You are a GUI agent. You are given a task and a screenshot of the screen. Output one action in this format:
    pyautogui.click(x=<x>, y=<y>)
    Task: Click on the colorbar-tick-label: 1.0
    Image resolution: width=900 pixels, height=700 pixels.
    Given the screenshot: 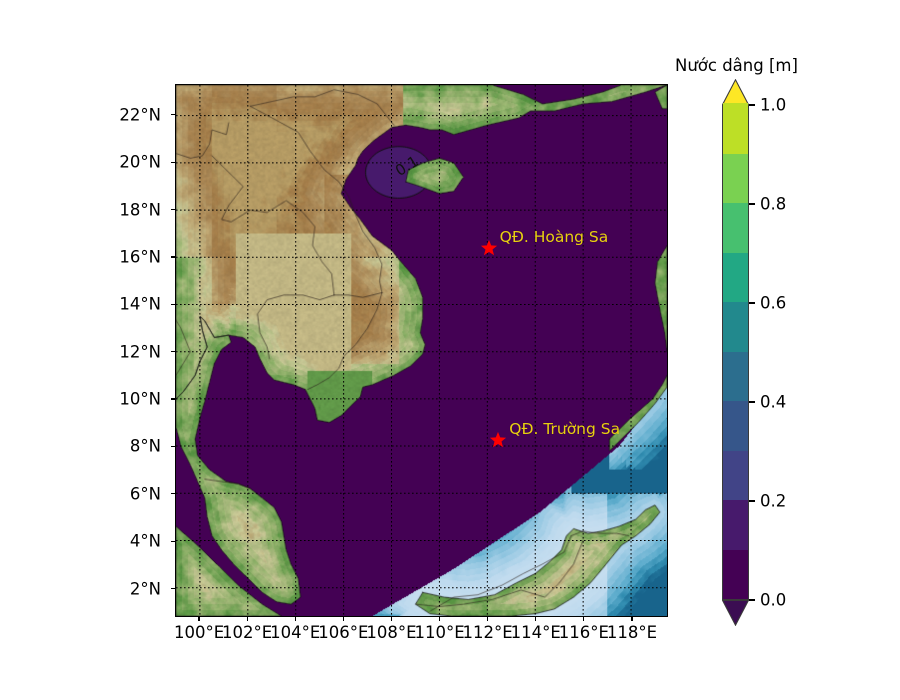 What is the action you would take?
    pyautogui.click(x=773, y=105)
    